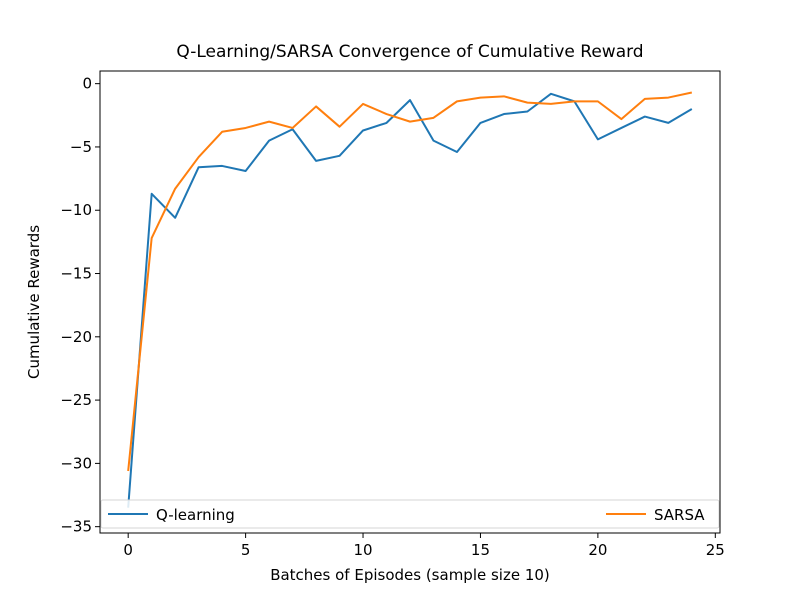 The height and width of the screenshot is (597, 796). What do you see at coordinates (76, 463) in the screenshot?
I see `y-tick-label: −30` at bounding box center [76, 463].